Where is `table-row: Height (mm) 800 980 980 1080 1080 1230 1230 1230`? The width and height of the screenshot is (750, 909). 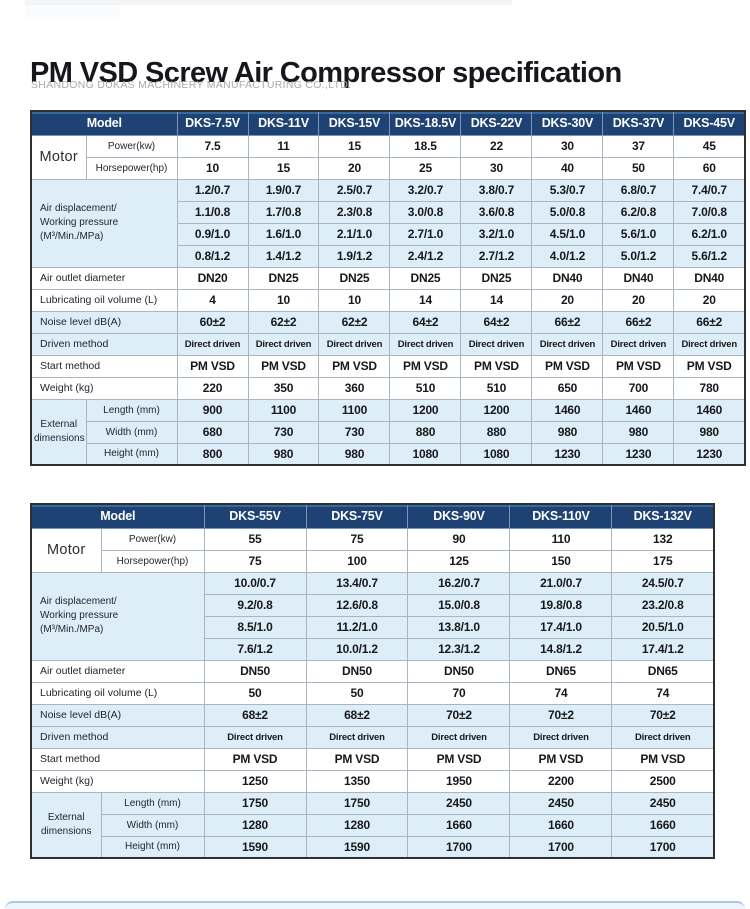 table-row: Height (mm) 800 980 980 1080 1080 1230 1230 1230 is located at coordinates (388, 454).